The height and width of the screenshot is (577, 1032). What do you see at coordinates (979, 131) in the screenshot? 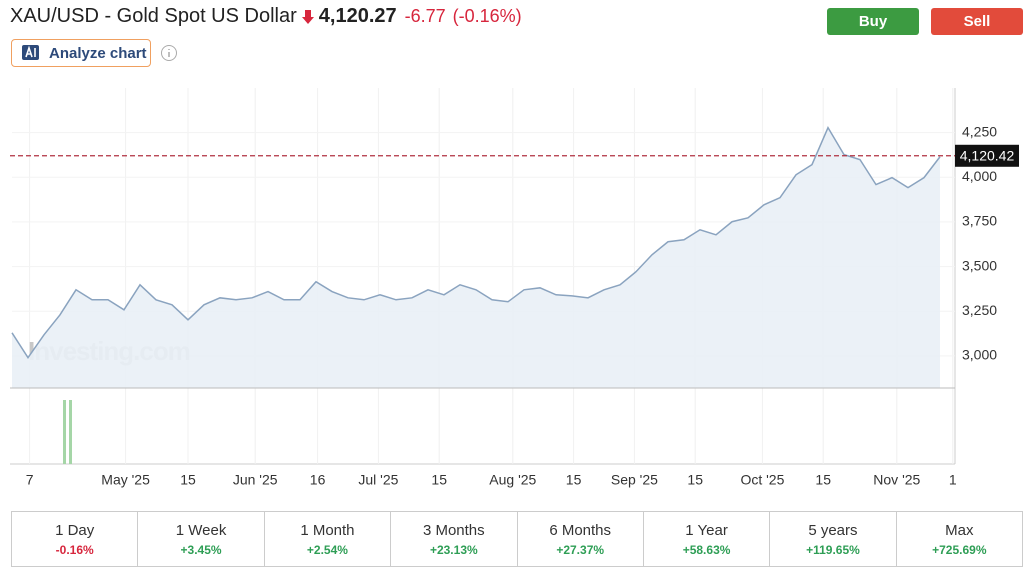
I see `y-tick-label: 4,250` at bounding box center [979, 131].